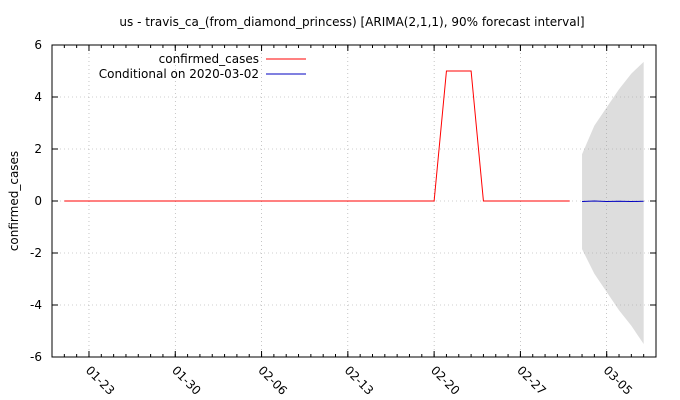 This screenshot has width=680, height=400. Describe the element at coordinates (359, 380) in the screenshot. I see `x-tick-label: 02-13` at that location.